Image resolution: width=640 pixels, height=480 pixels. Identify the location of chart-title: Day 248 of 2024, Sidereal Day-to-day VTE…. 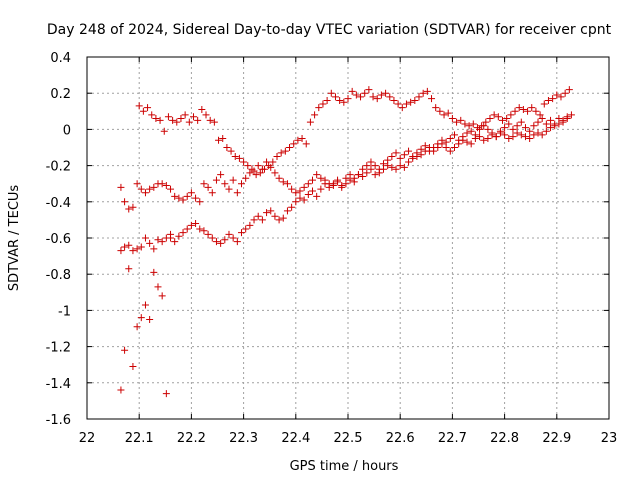
(329, 30).